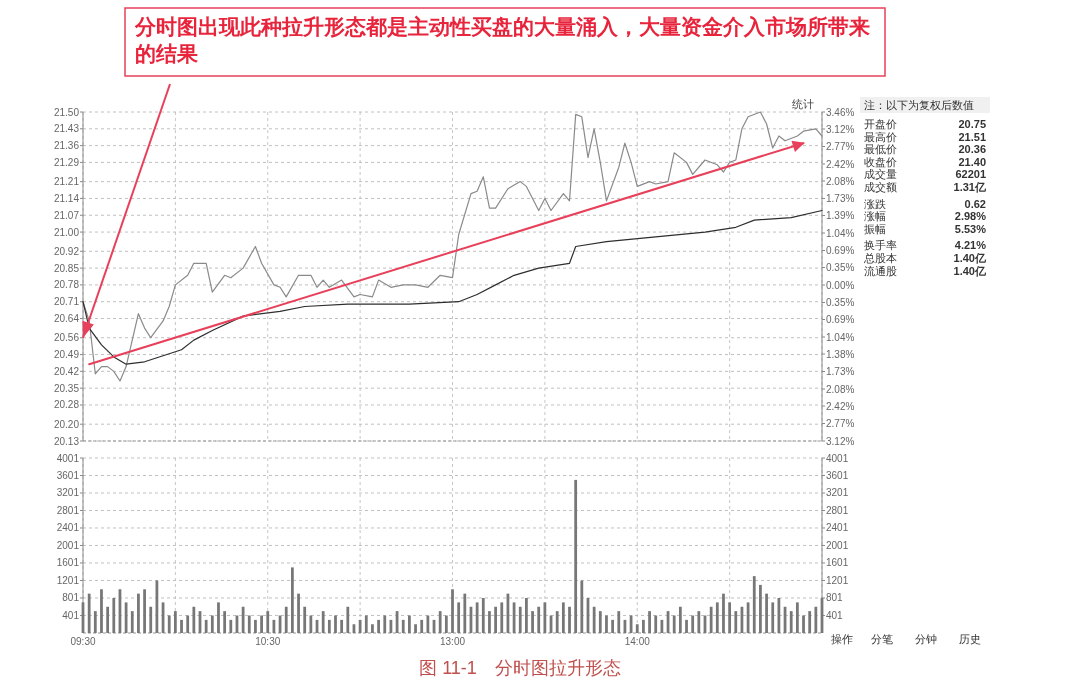  Describe the element at coordinates (970, 174) in the screenshot. I see `text: 62201` at that location.